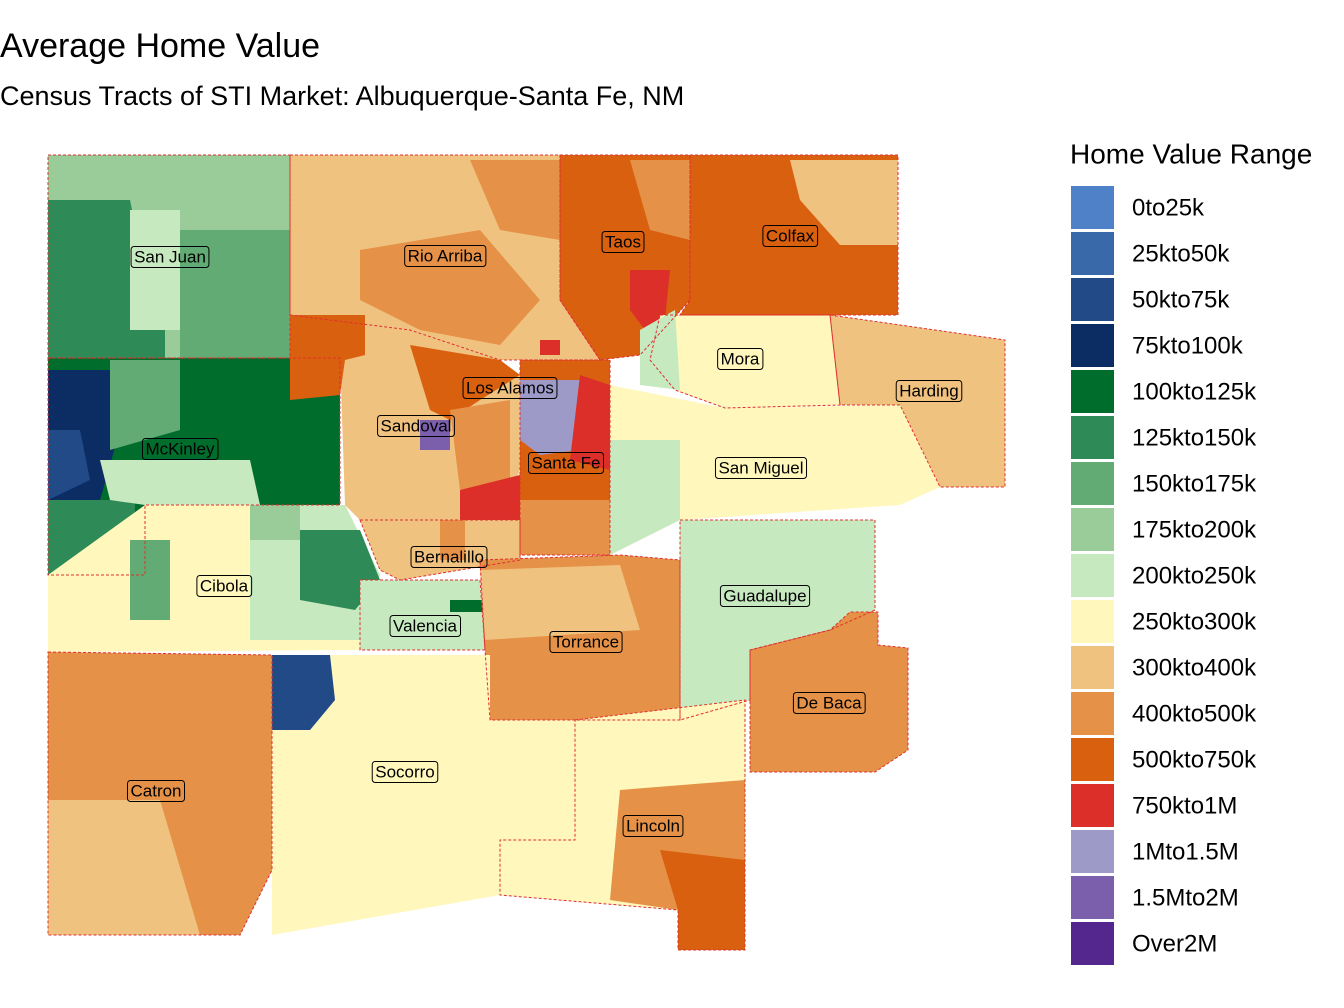 The height and width of the screenshot is (1008, 1344). Describe the element at coordinates (1194, 391) in the screenshot. I see `legend-label: 100kto125k` at that location.